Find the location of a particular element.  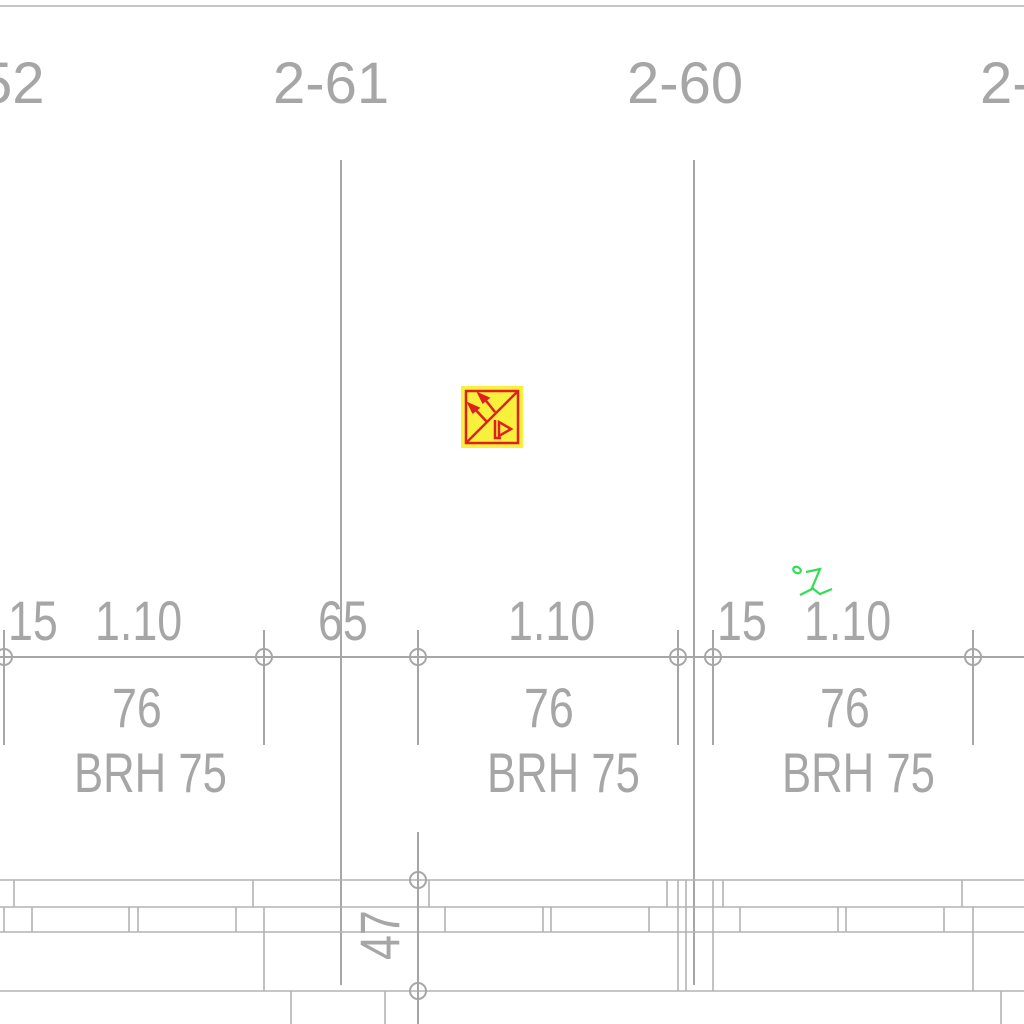

corridor-structure is located at coordinates (512, 951).